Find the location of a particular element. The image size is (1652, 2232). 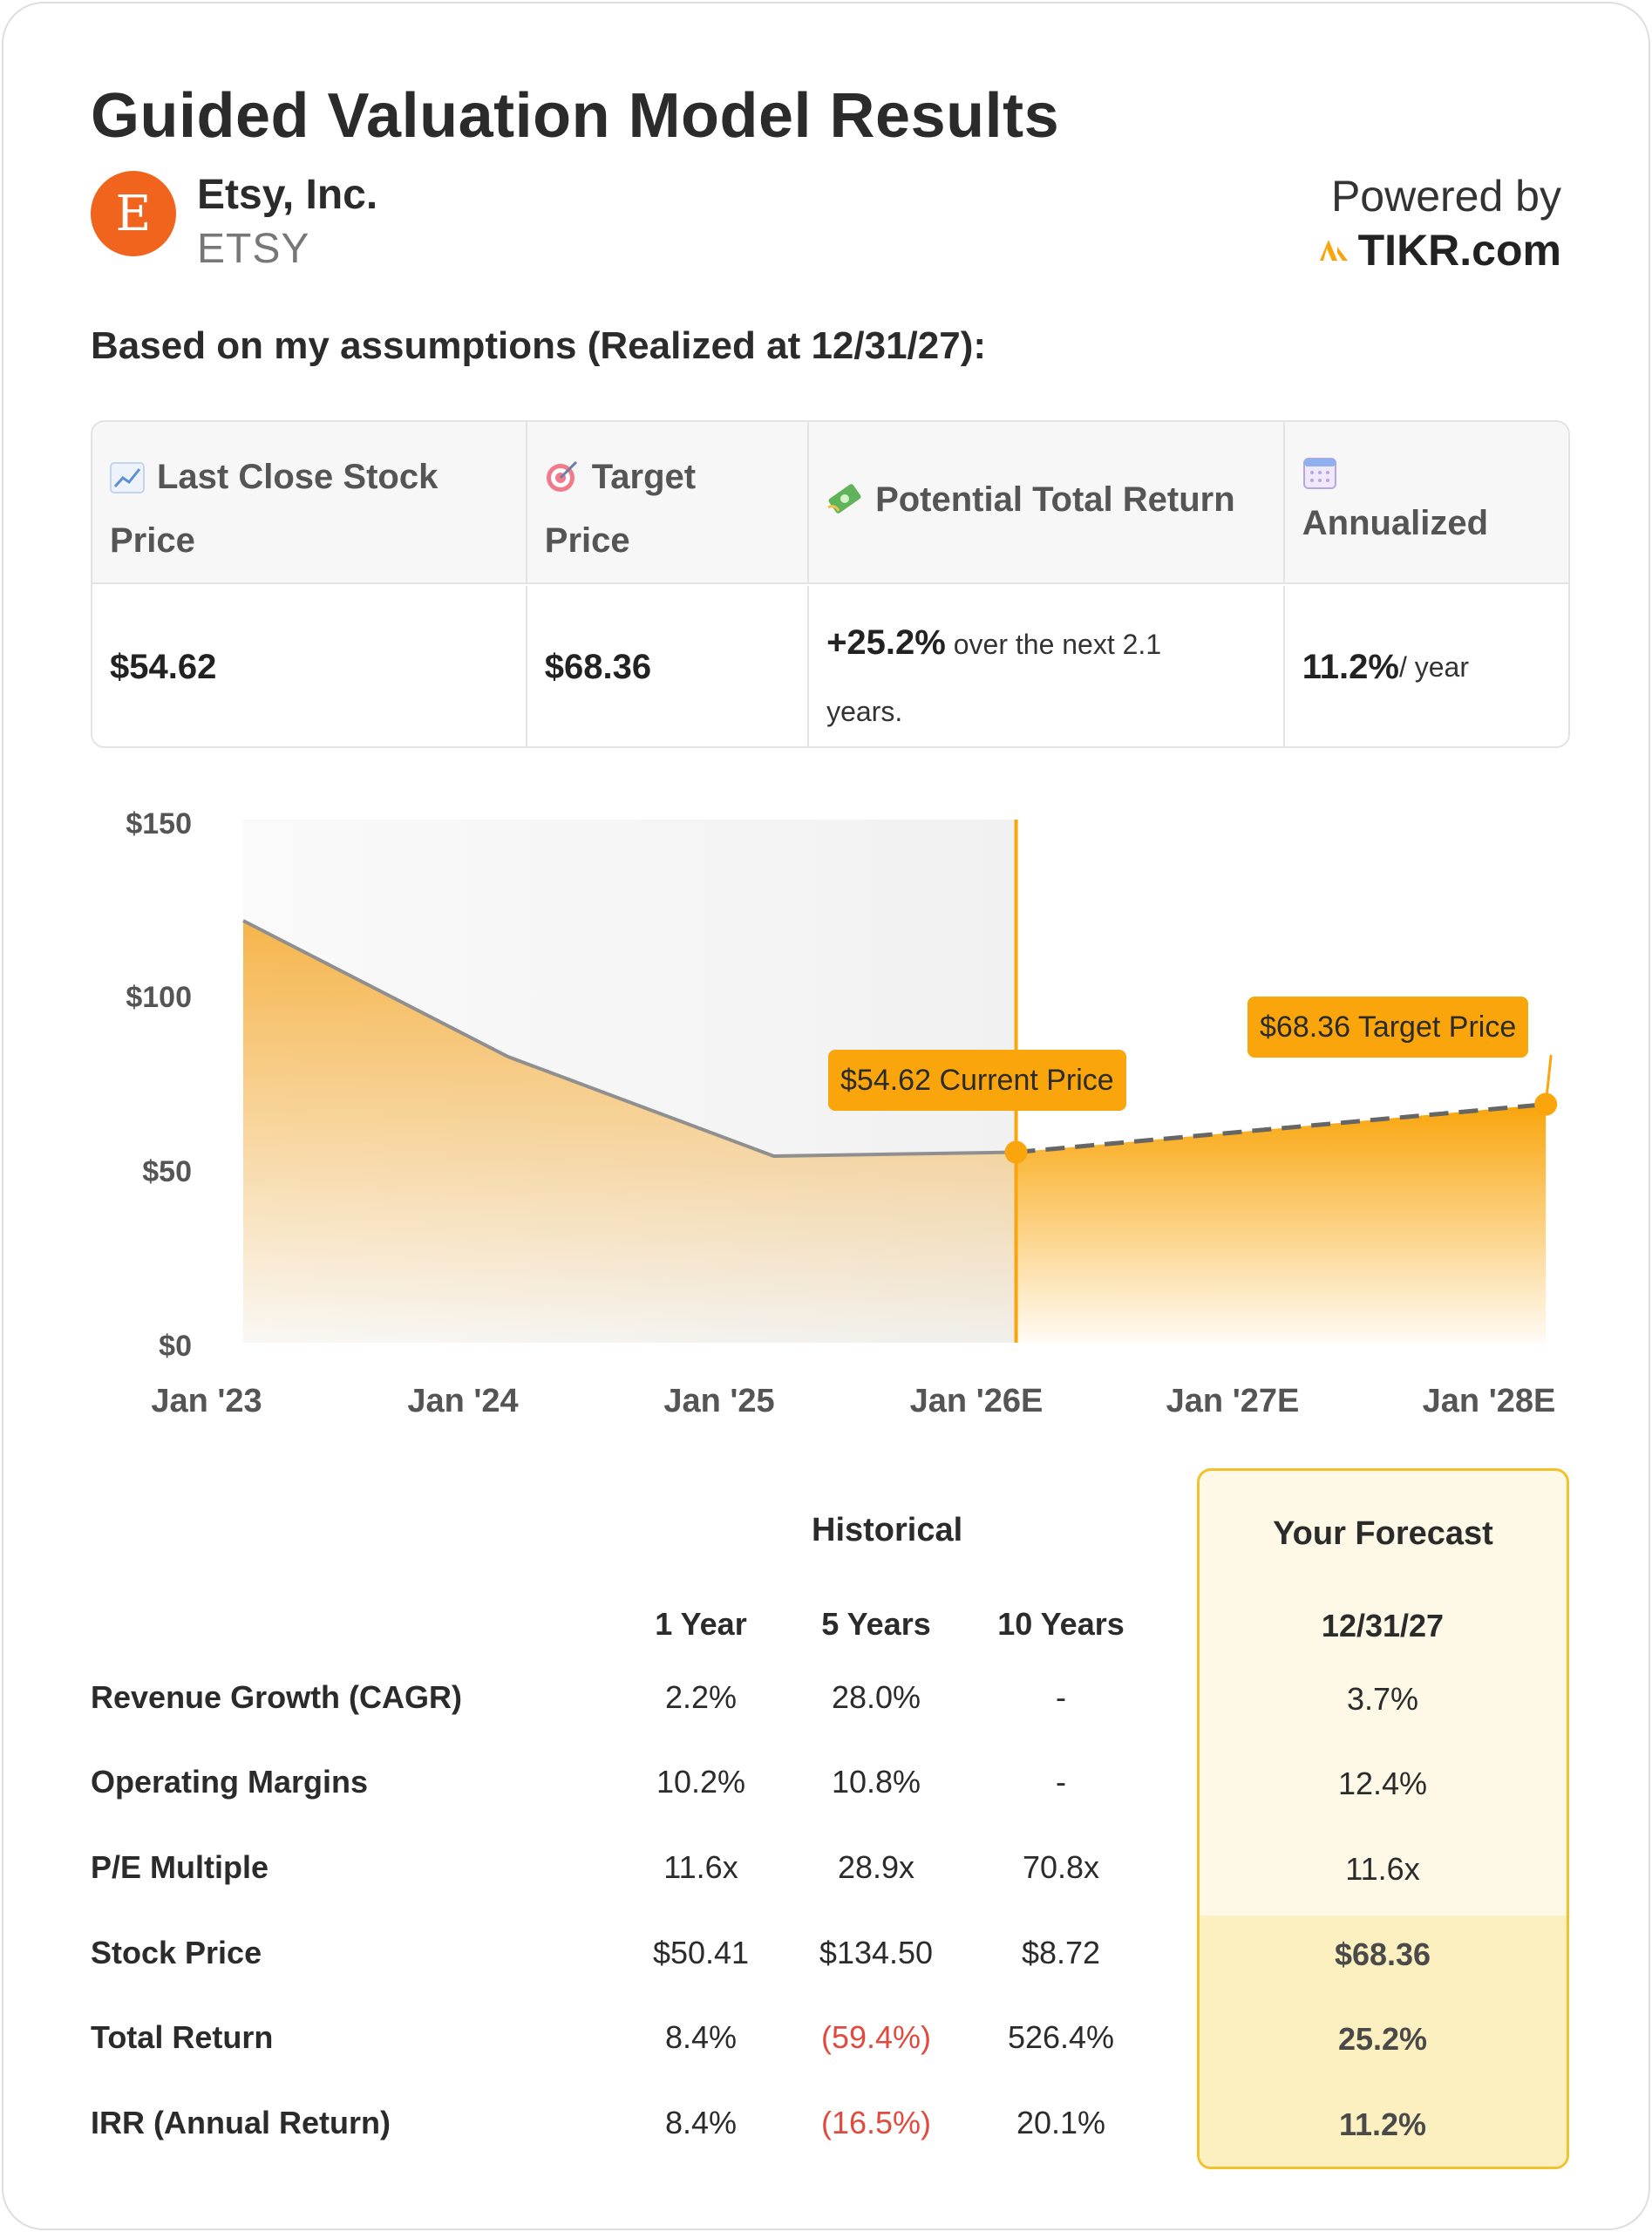

row-label-revenue-growth: Revenue Growth (CAGR) is located at coordinates (277, 1697).